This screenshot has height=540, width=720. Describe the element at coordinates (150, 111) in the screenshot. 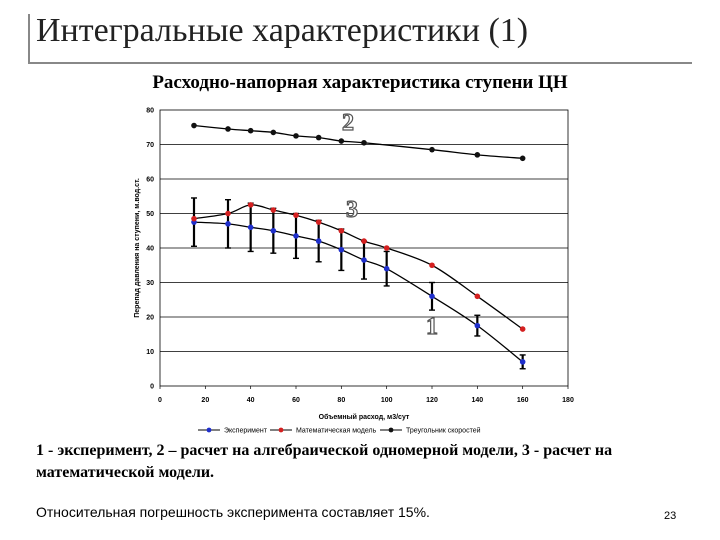

I see `y-tick-label-80: 80` at that location.